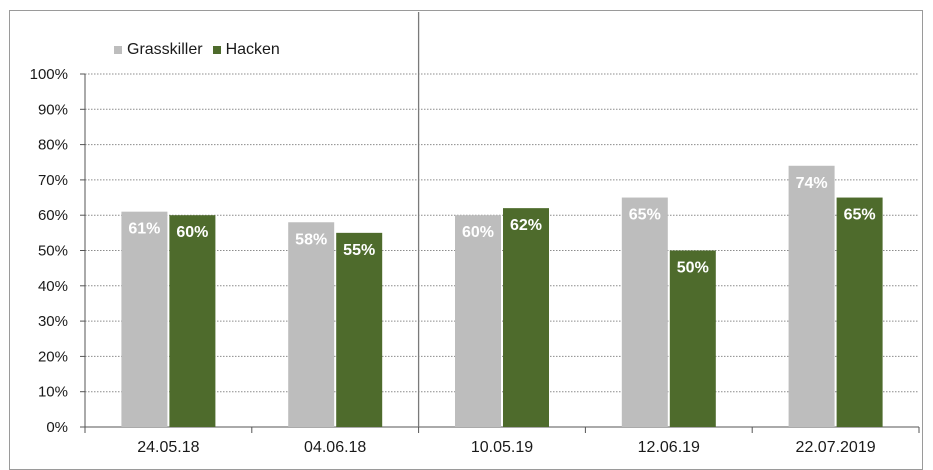  What do you see at coordinates (252, 49) in the screenshot?
I see `legend-label-hacken: Hacken` at bounding box center [252, 49].